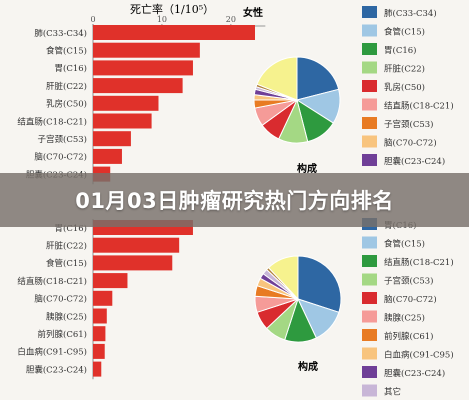  What do you see at coordinates (162, 19) in the screenshot?
I see `x-tick-label: 10` at bounding box center [162, 19].